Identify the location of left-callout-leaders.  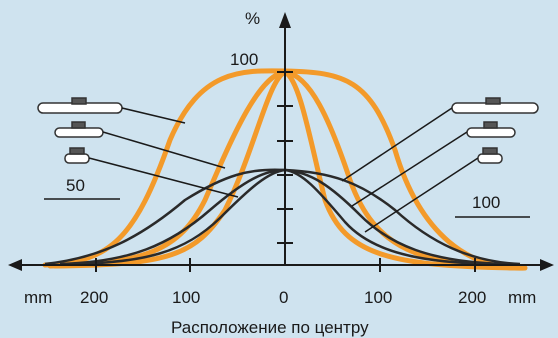
(141, 153).